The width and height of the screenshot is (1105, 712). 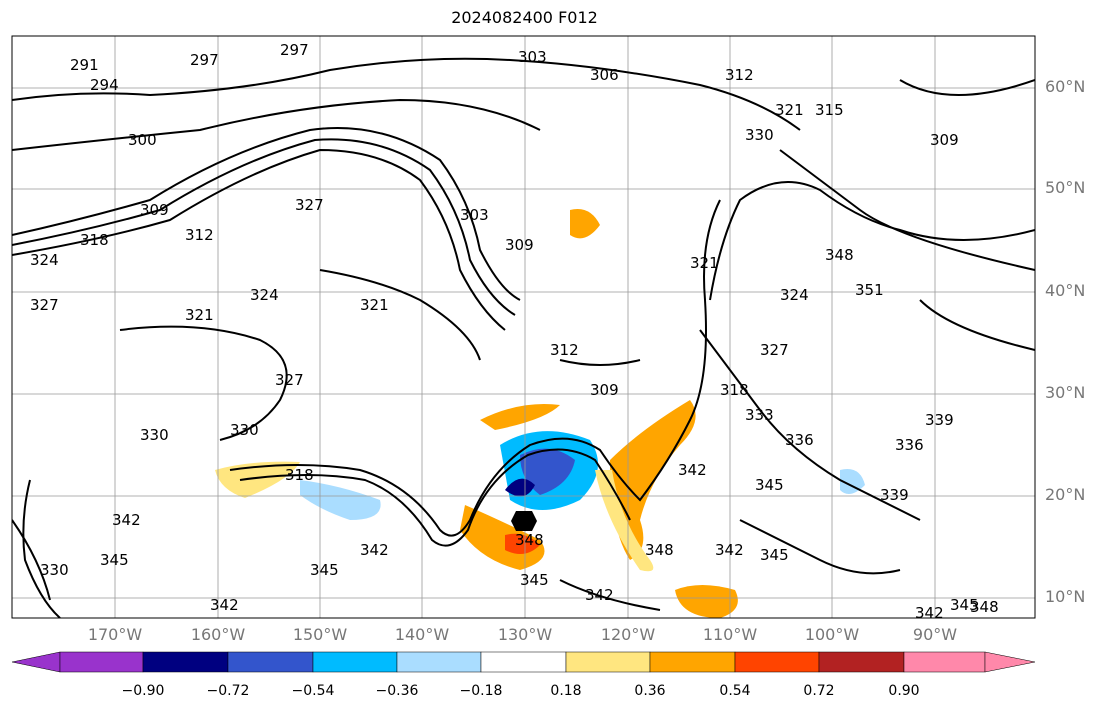 I want to click on colorbar-tick: 0.72, so click(x=819, y=691).